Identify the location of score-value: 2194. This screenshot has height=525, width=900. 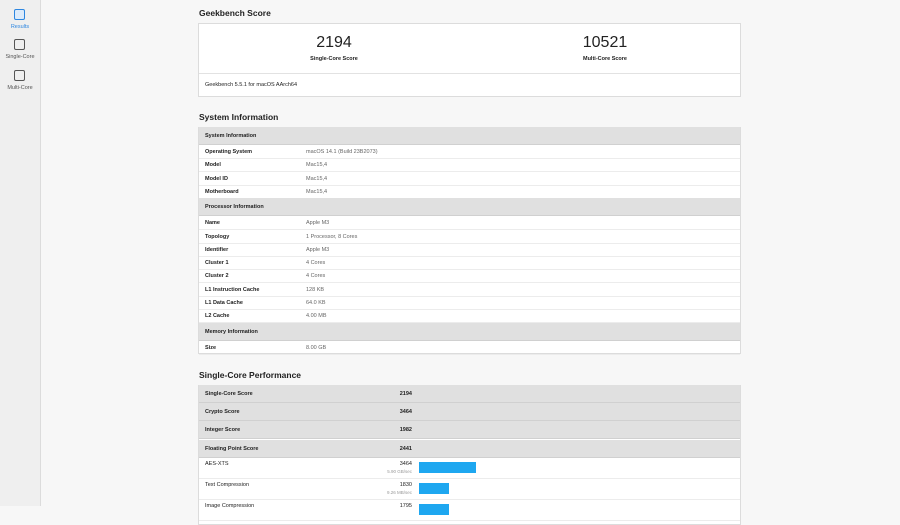
(334, 42).